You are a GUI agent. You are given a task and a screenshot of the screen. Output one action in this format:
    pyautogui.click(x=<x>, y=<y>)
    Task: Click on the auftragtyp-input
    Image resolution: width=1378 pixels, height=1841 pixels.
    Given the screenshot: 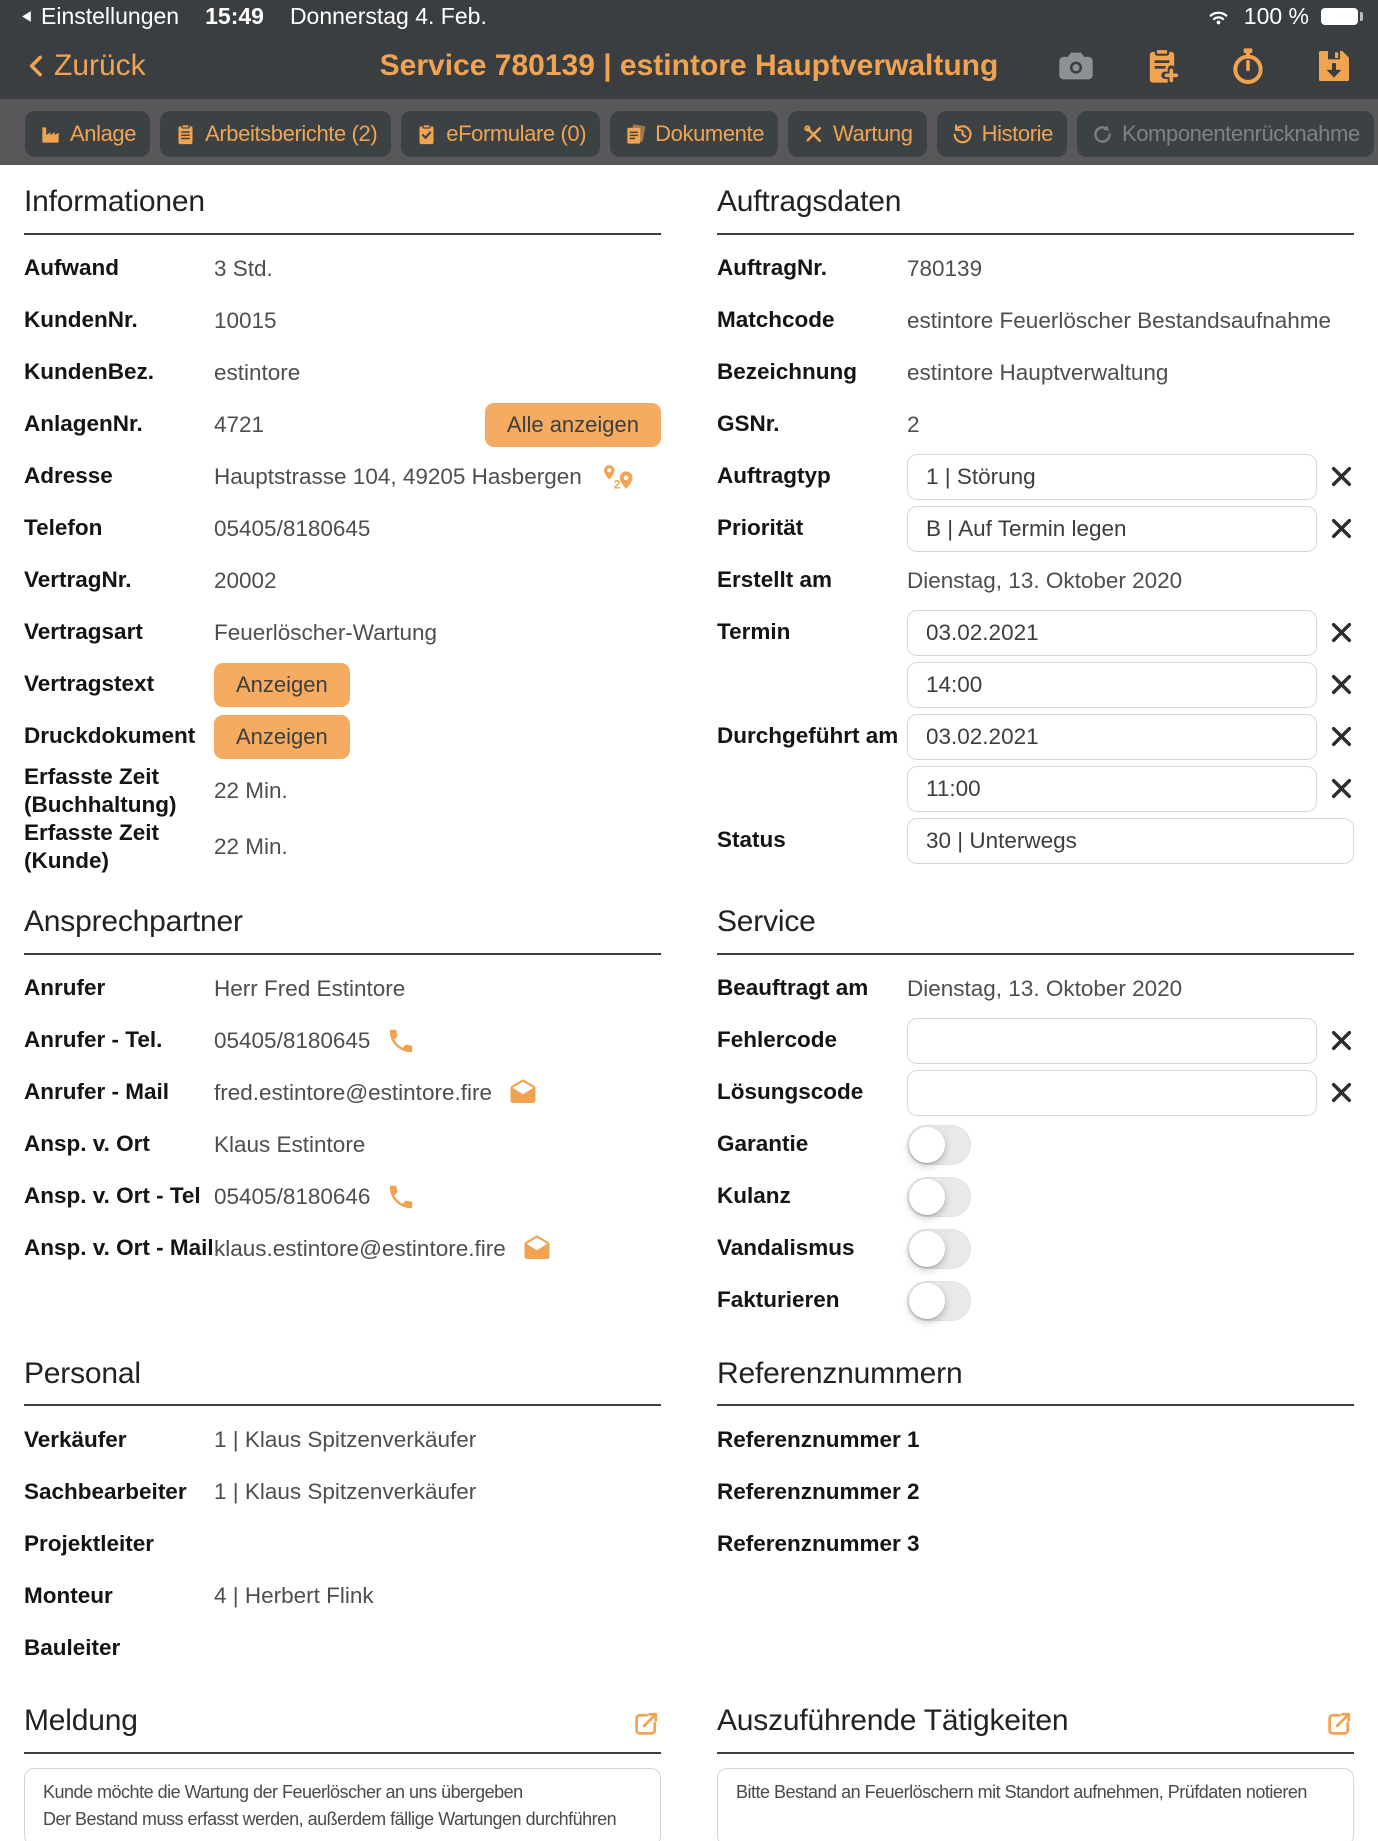 What is the action you would take?
    pyautogui.click(x=1112, y=476)
    